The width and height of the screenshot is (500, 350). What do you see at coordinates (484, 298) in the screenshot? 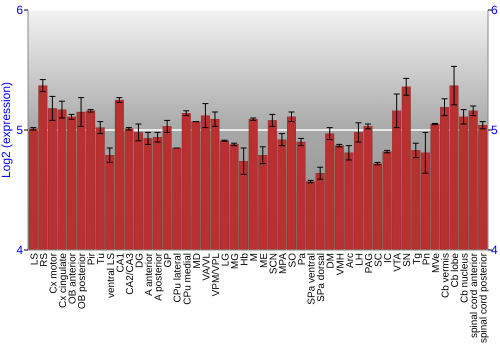
I see `x-tick-label: spinal cord posterior` at bounding box center [484, 298].